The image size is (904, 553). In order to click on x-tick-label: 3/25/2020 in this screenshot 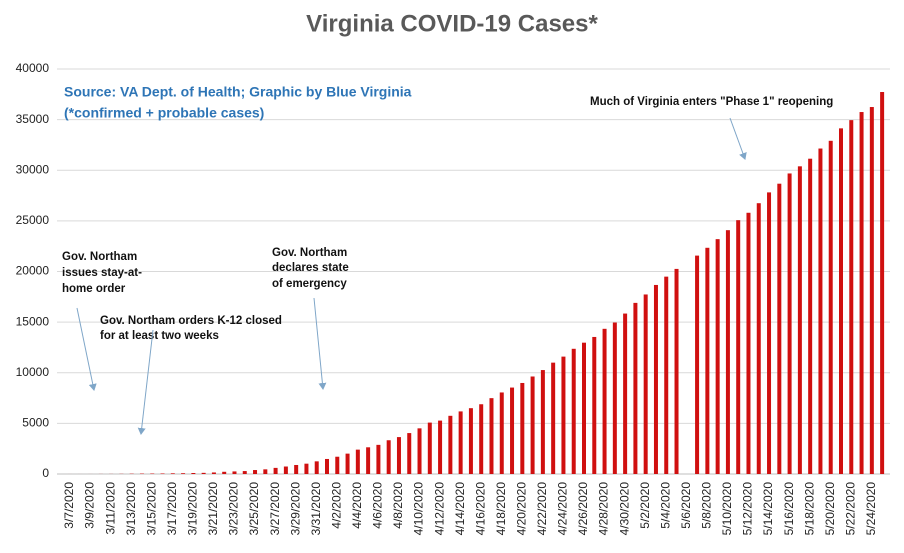, I will do `click(254, 509)`.